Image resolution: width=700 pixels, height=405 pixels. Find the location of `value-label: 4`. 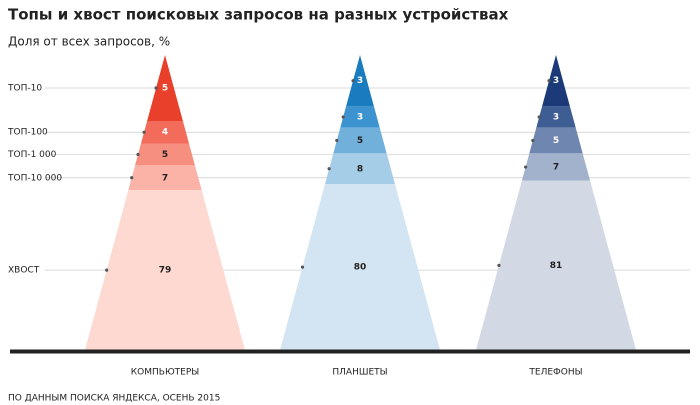

value-label: 4 is located at coordinates (165, 133).